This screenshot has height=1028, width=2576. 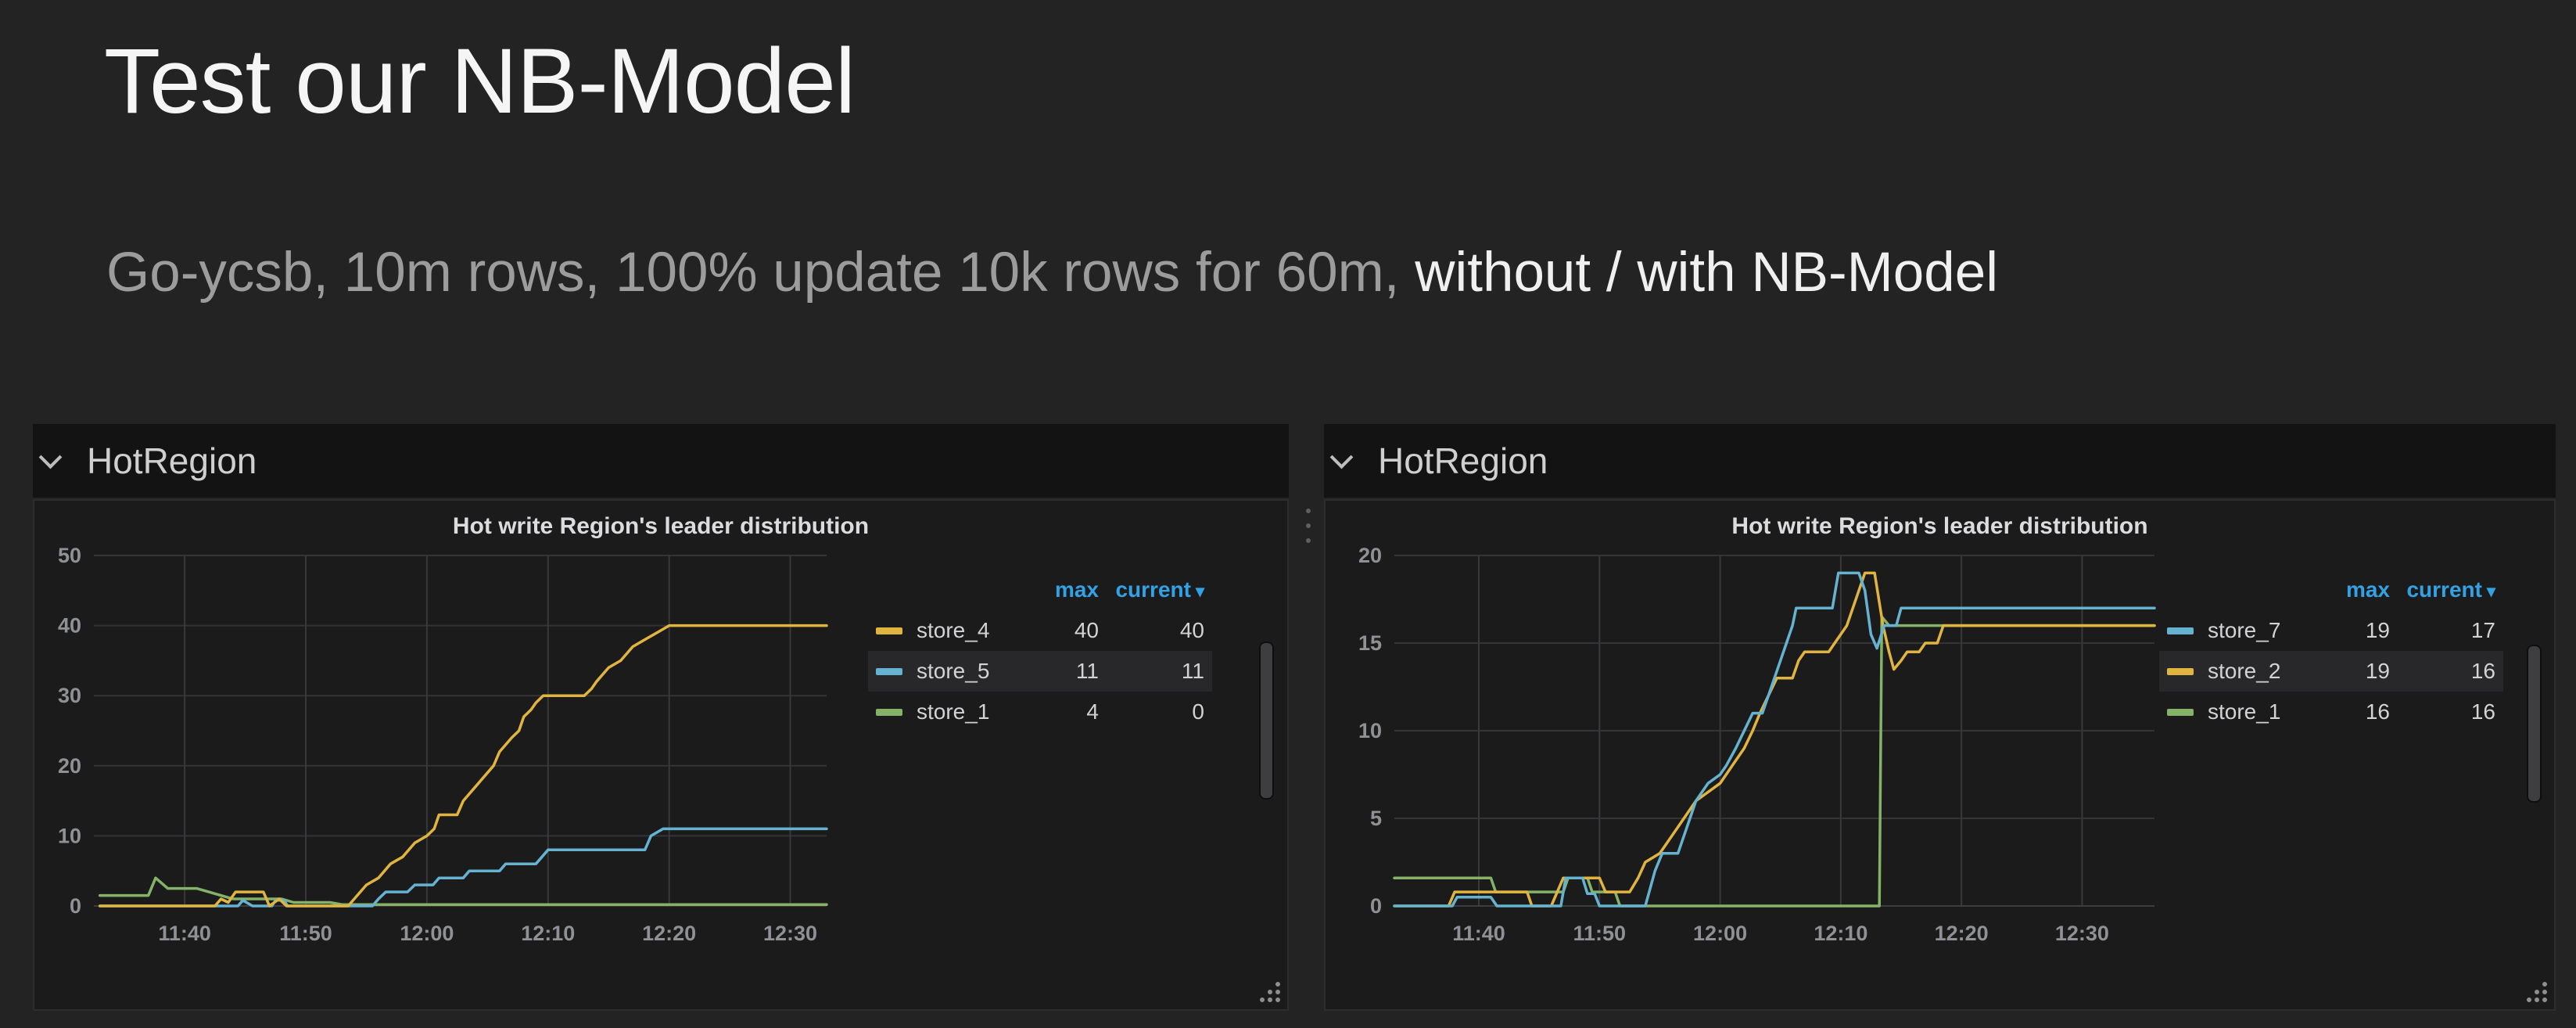 What do you see at coordinates (1308, 531) in the screenshot?
I see `row-drag-handle` at bounding box center [1308, 531].